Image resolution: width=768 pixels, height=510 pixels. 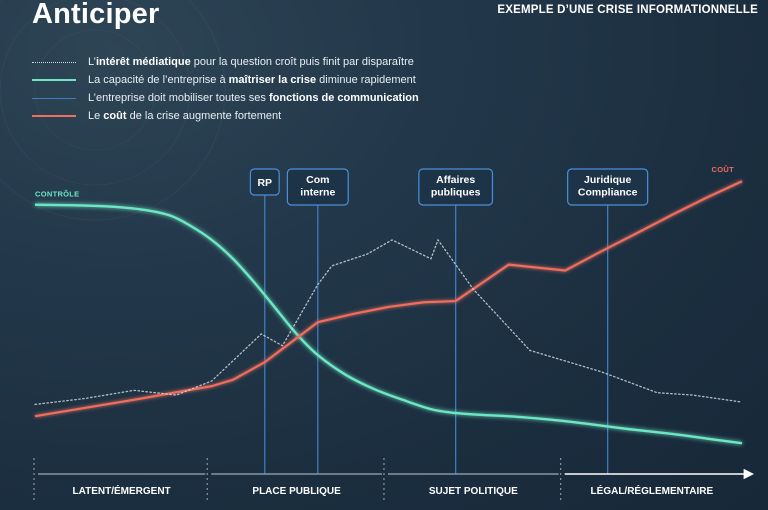 I want to click on function-box-affaires-publiques, so click(x=456, y=187).